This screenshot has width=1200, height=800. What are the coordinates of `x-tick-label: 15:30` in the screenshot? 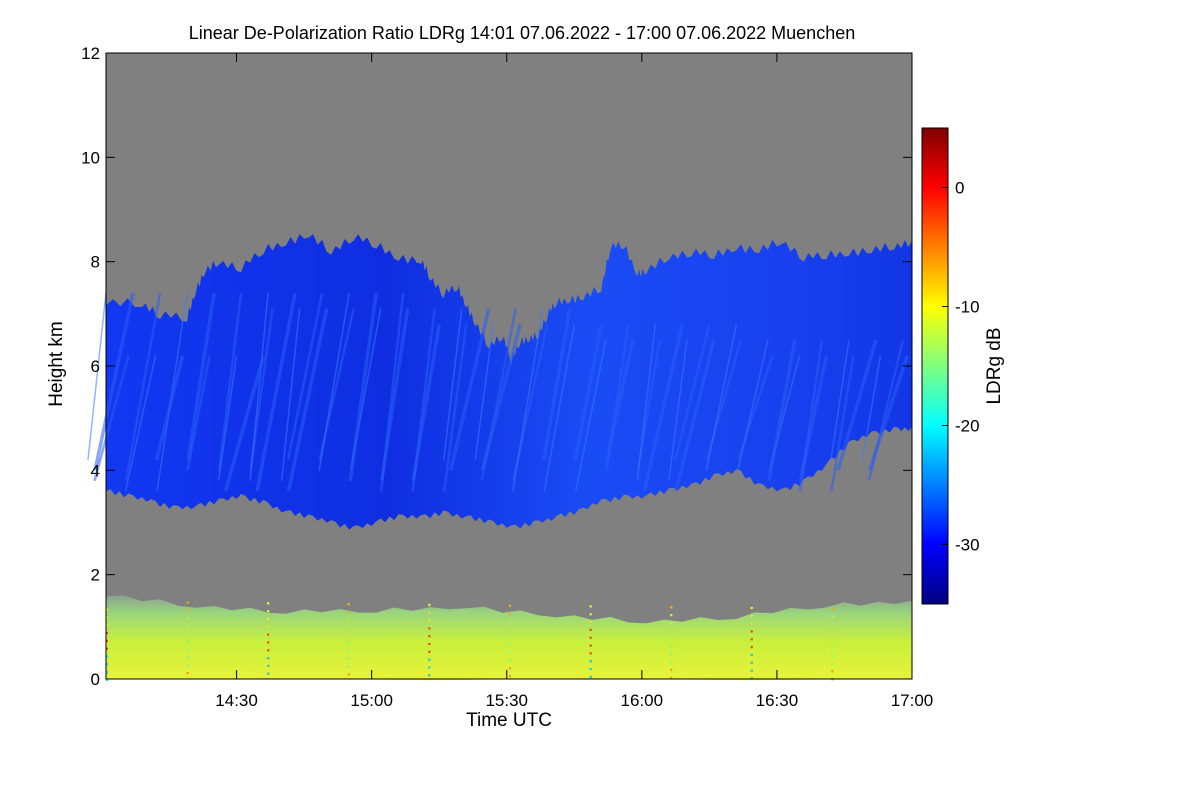 It's located at (506, 700).